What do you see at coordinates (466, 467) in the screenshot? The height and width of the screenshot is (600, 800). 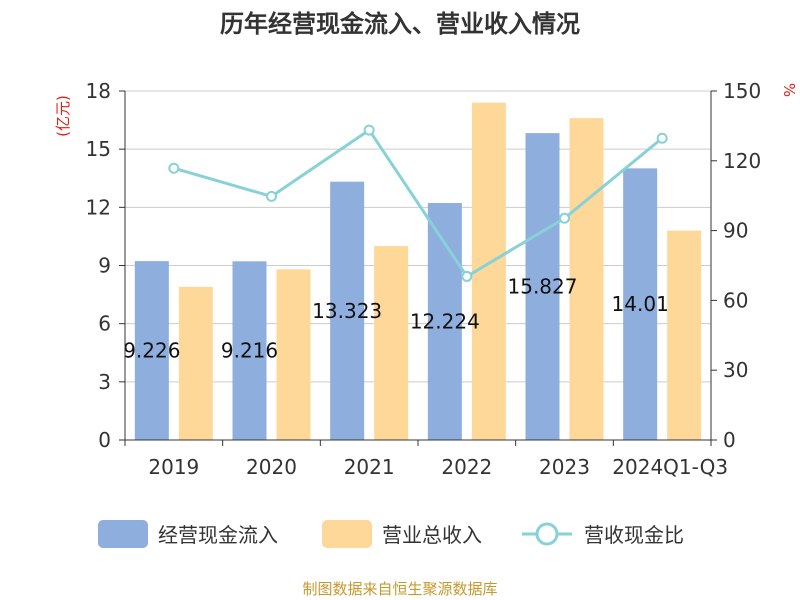 I see `x-tick-label-2022: 2022` at bounding box center [466, 467].